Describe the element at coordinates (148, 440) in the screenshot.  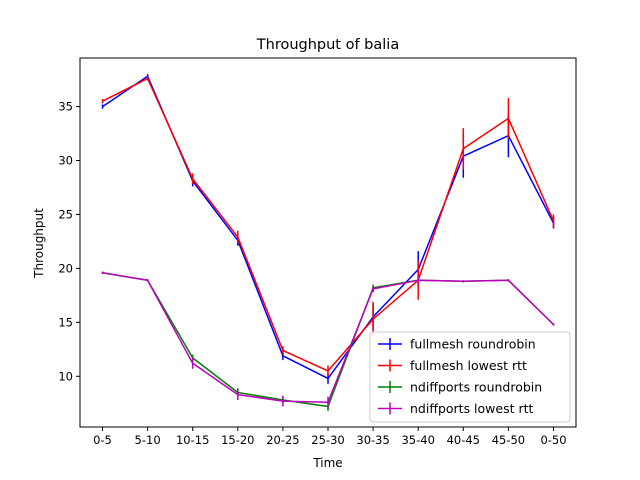
I see `x-tick-label: 5-10` at that location.